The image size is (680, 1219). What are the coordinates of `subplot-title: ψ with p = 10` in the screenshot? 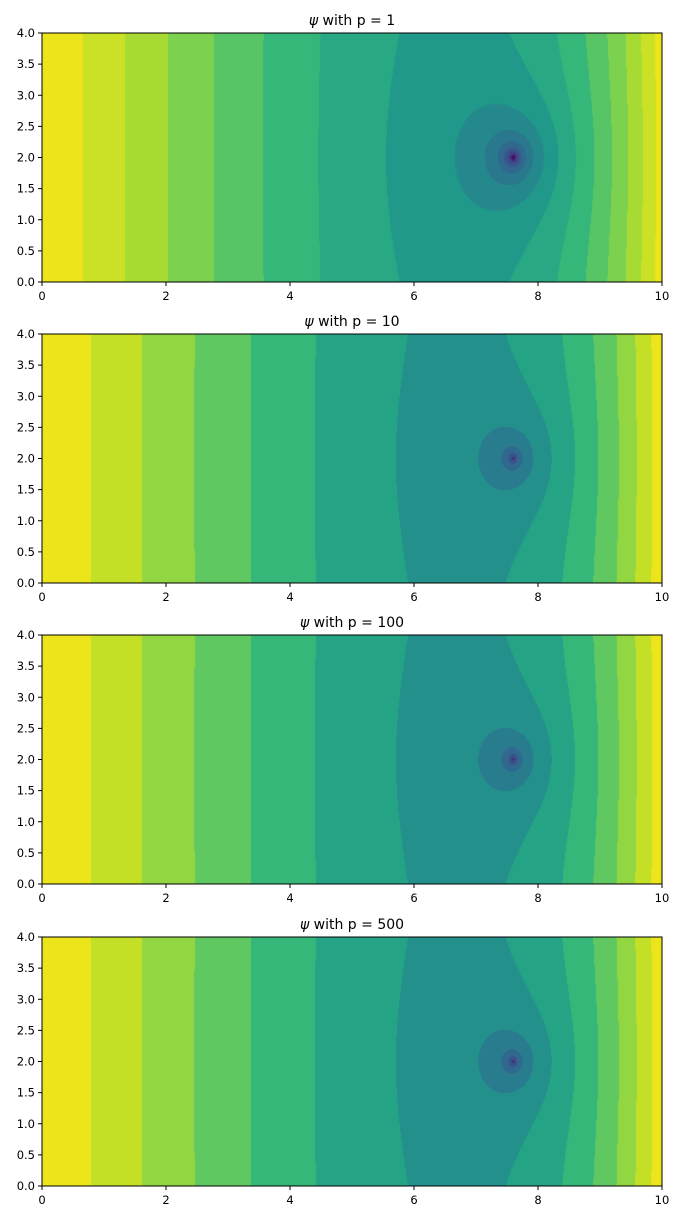 It's located at (351, 322).